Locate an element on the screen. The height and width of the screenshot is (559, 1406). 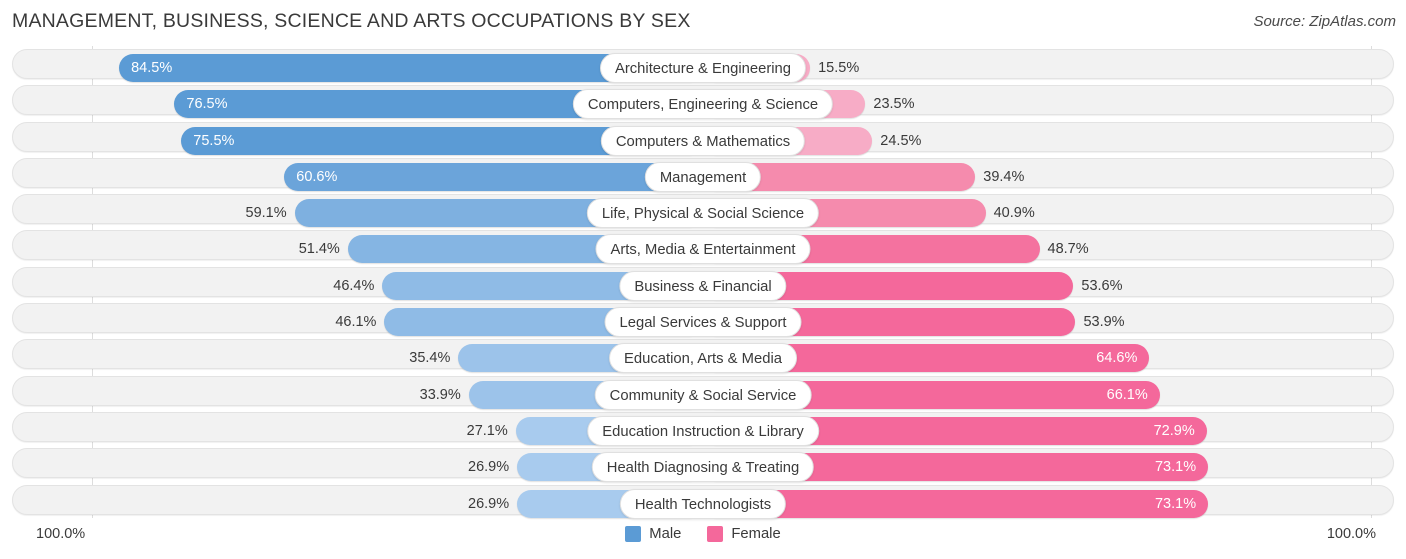
legend-item-female: Female is located at coordinates (744, 534).